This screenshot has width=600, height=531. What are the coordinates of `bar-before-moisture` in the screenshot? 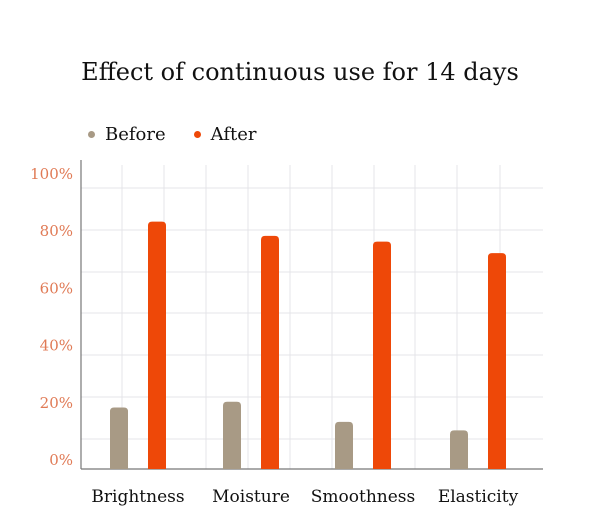 It's located at (232, 435).